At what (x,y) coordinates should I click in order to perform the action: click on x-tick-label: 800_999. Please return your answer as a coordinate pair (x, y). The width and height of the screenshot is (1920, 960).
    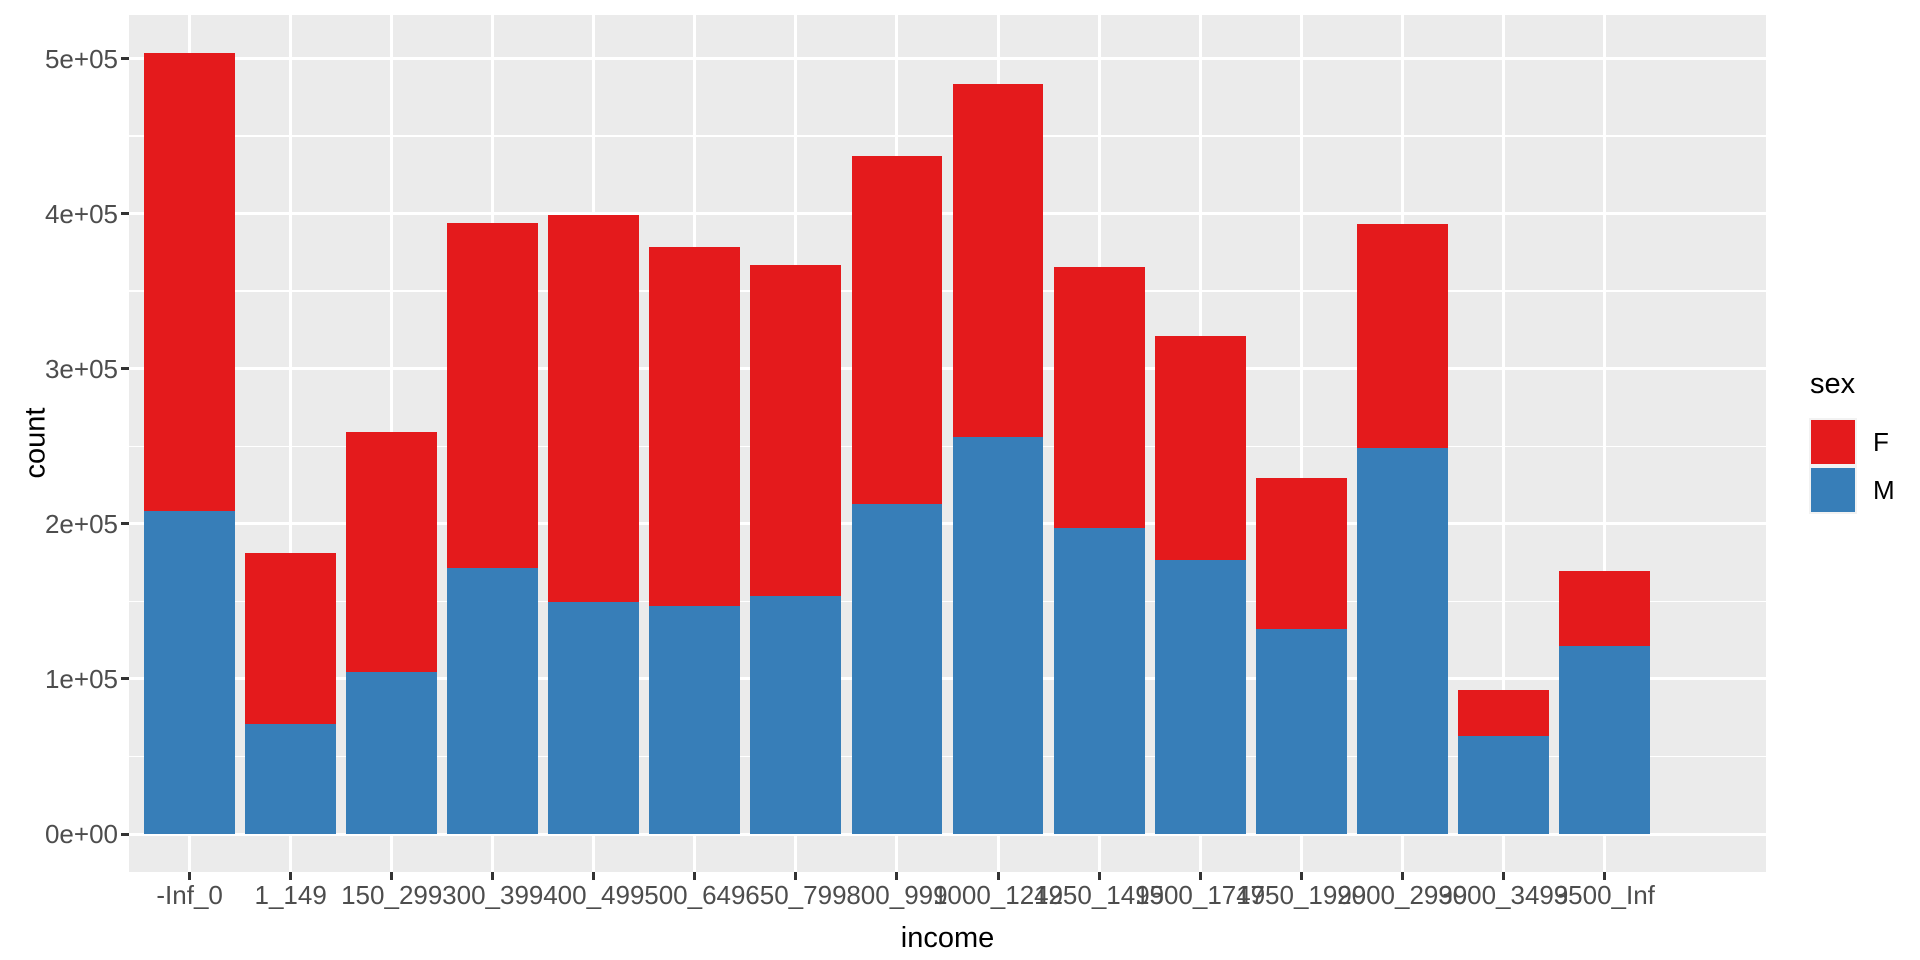
    Looking at the image, I should click on (897, 895).